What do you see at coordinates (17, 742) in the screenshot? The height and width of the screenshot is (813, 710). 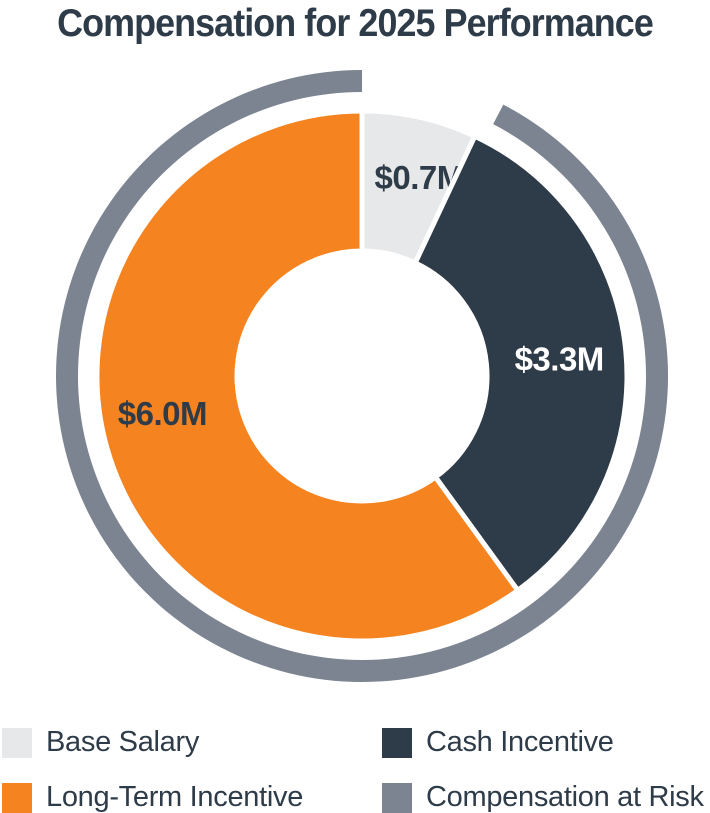 I see `legend-swatch-base-salary` at bounding box center [17, 742].